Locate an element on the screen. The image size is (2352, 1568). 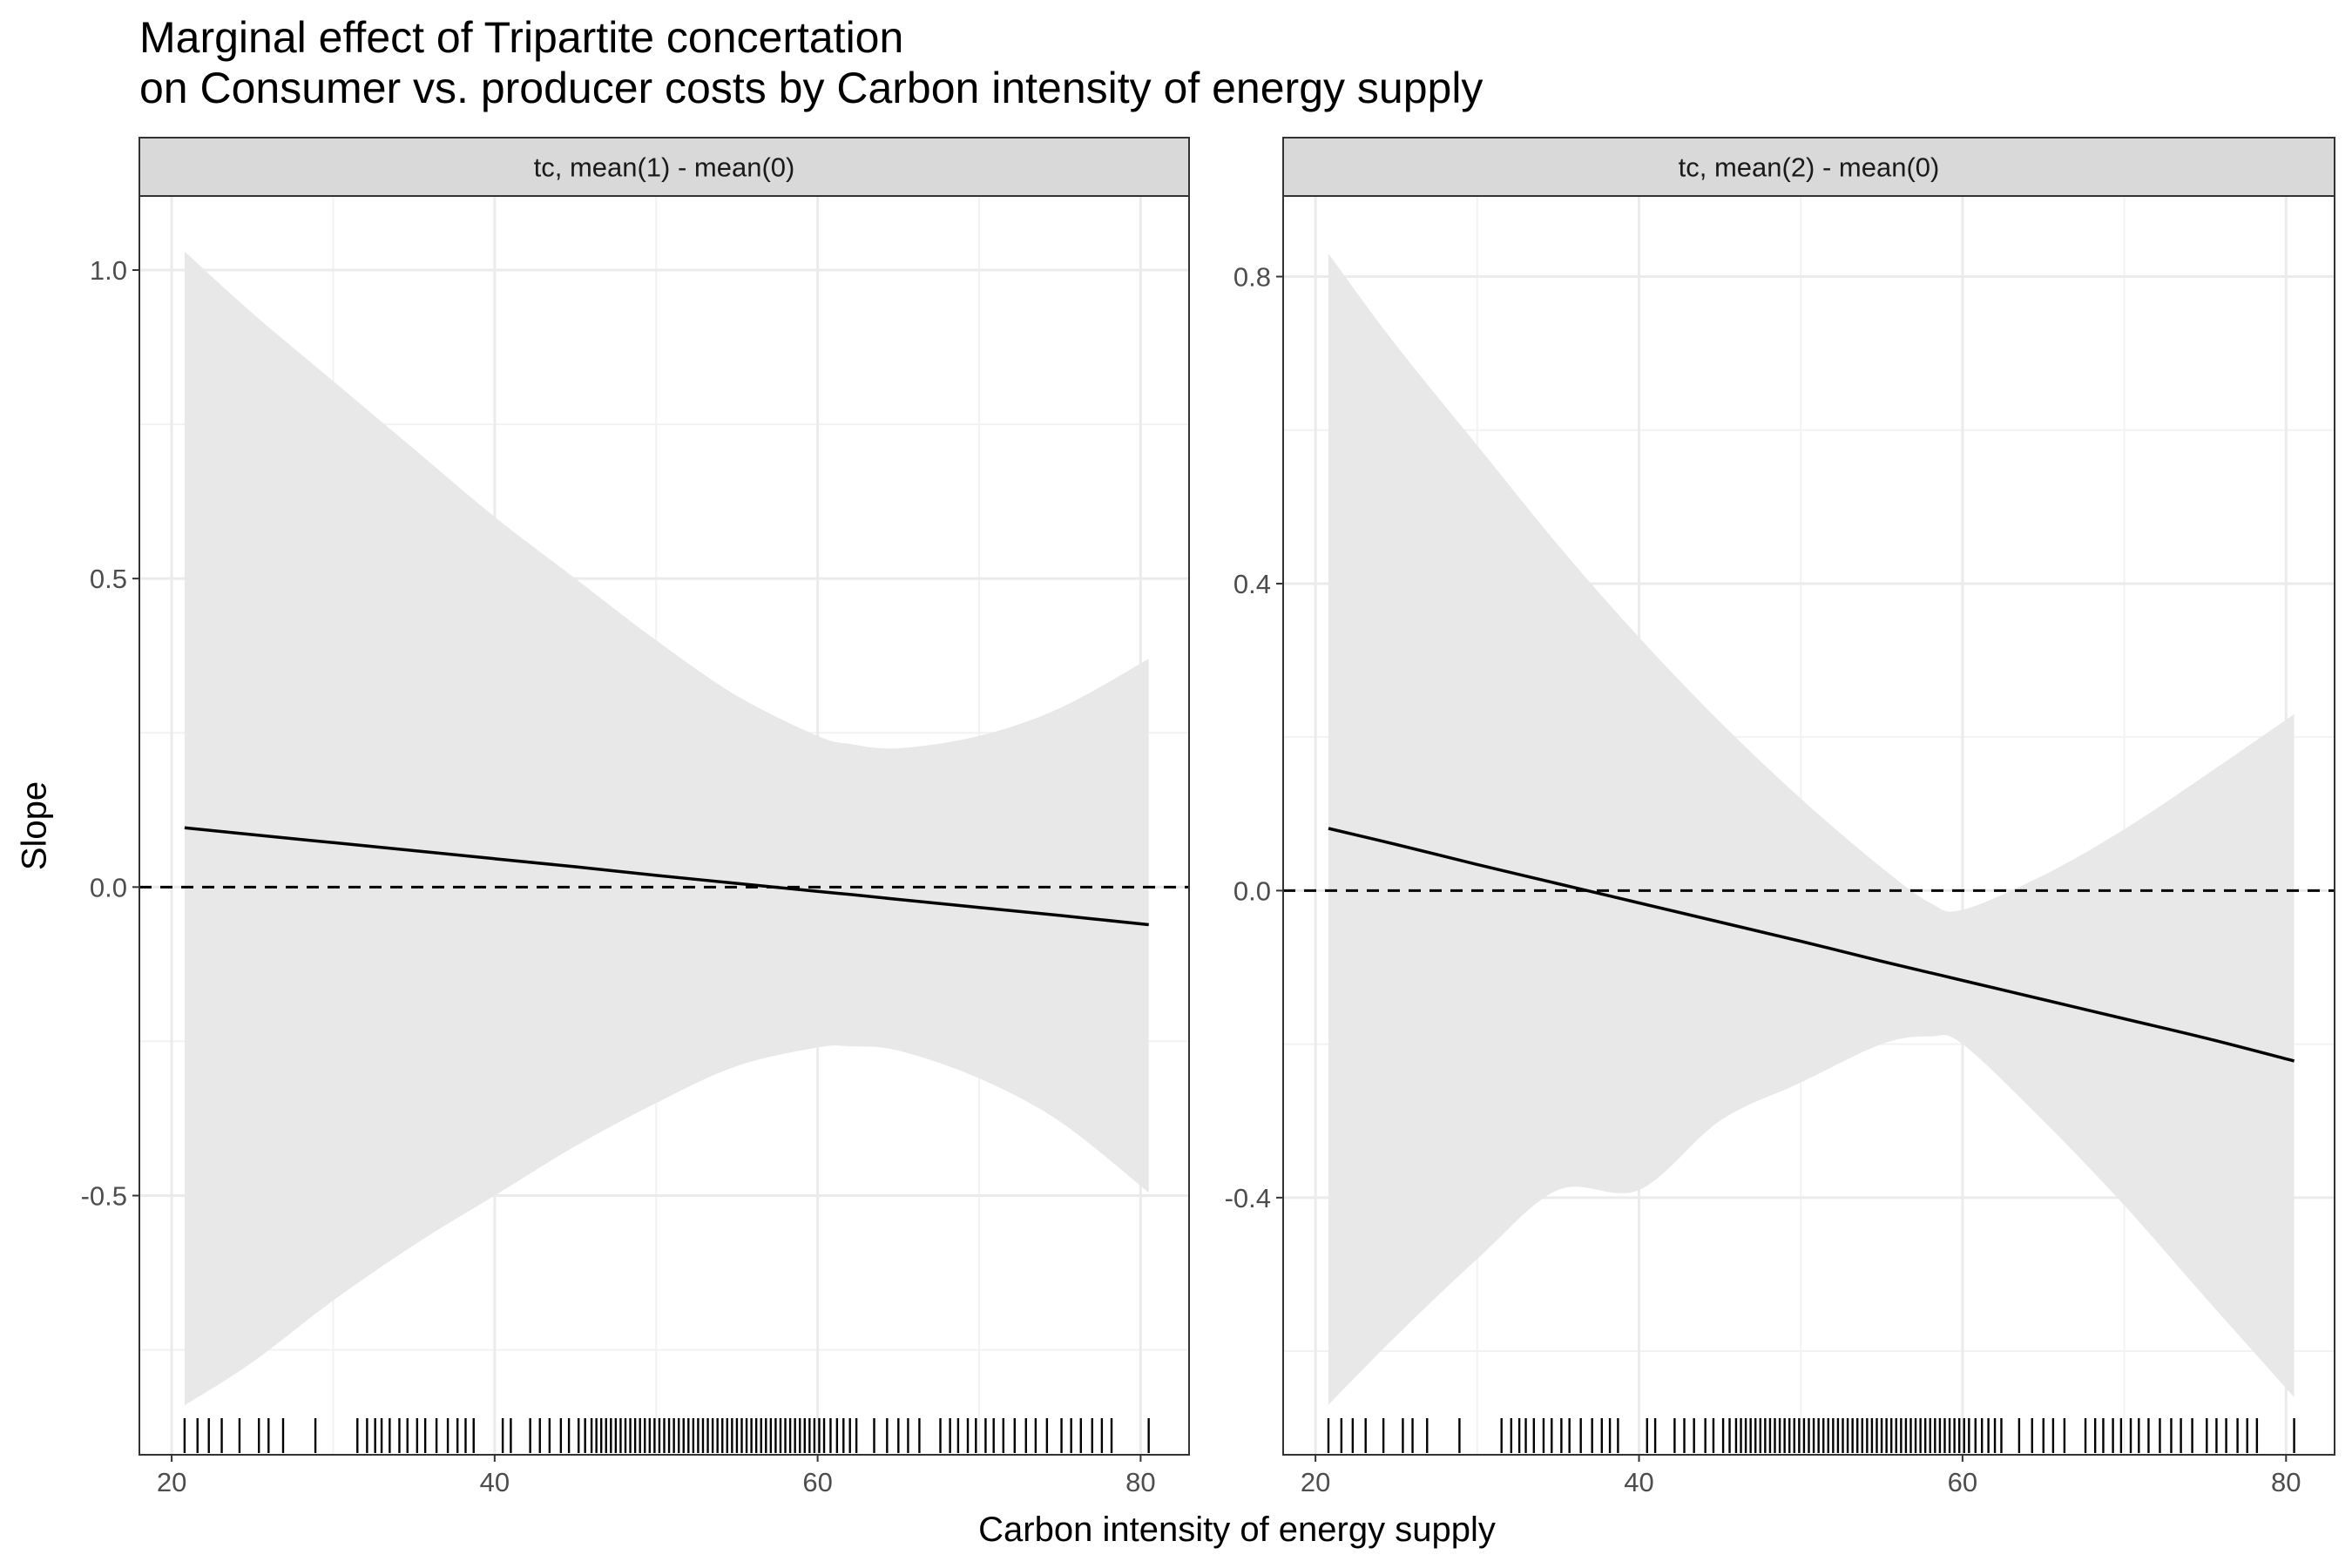
facet-1-y-tick-label: -0.5 is located at coordinates (104, 1196).